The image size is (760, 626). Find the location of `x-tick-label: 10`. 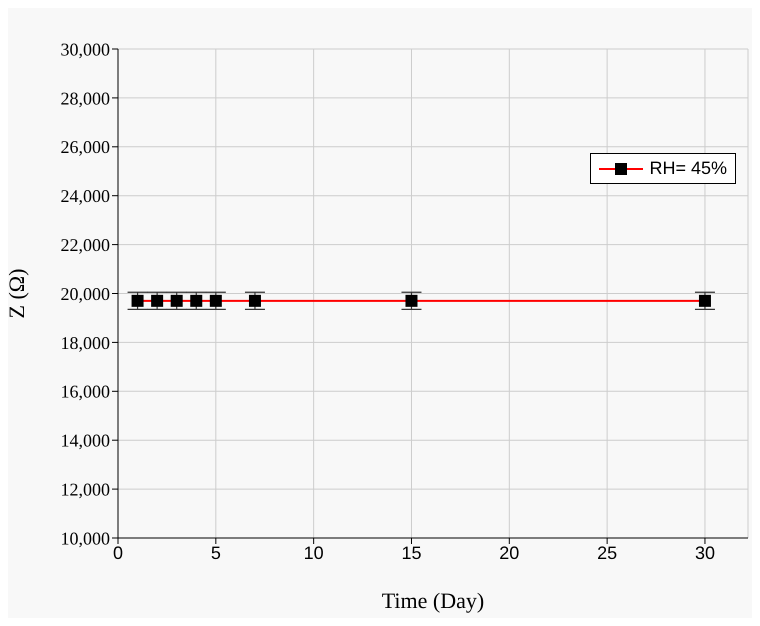

x-tick-label: 10 is located at coordinates (314, 552).